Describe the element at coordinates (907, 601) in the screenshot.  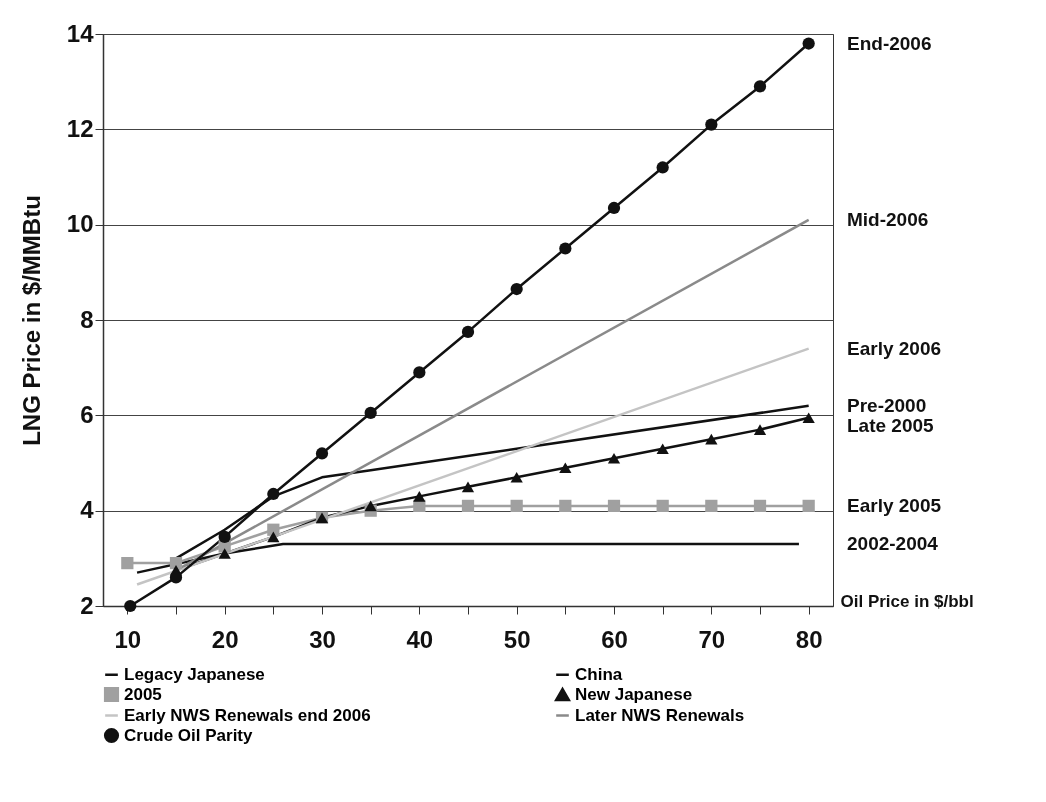
I see `x-axis-title: Oil Price in $/bbl` at that location.